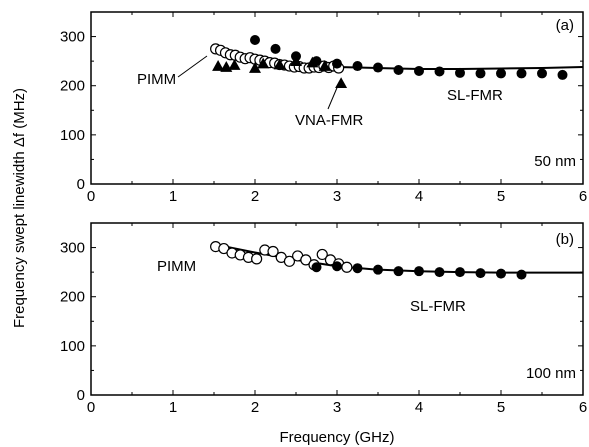  What do you see at coordinates (72, 37) in the screenshot?
I see `panel-a-ytick-label: 300` at bounding box center [72, 37].